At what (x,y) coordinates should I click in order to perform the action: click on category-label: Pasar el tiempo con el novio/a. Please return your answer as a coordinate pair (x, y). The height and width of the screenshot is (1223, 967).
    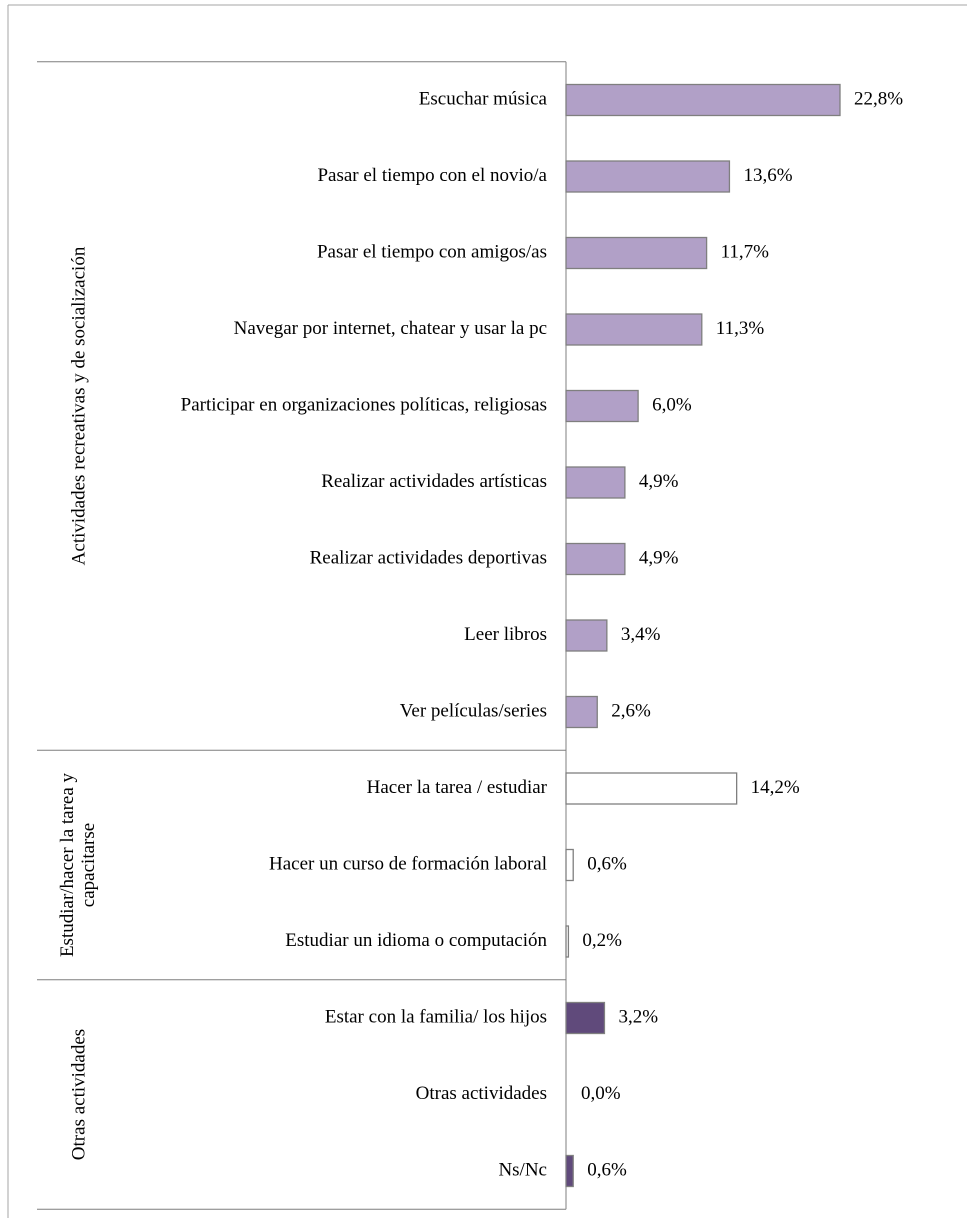
    Looking at the image, I should click on (432, 175).